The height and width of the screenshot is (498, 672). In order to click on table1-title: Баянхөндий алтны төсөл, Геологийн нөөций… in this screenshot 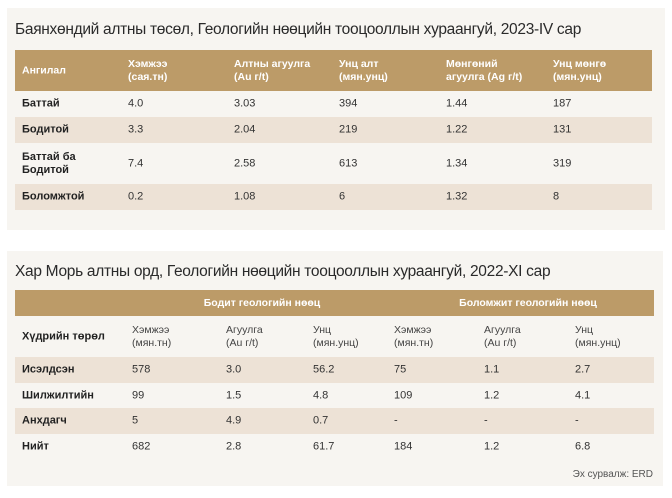, I will do `click(298, 29)`.